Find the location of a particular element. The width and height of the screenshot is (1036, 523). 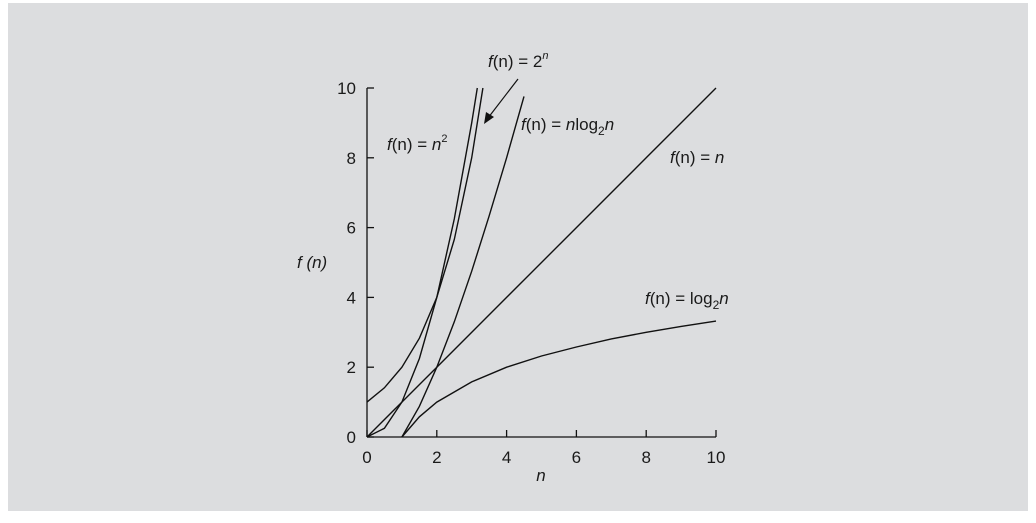

label-n-squared: f(n) = n2 is located at coordinates (417, 143).